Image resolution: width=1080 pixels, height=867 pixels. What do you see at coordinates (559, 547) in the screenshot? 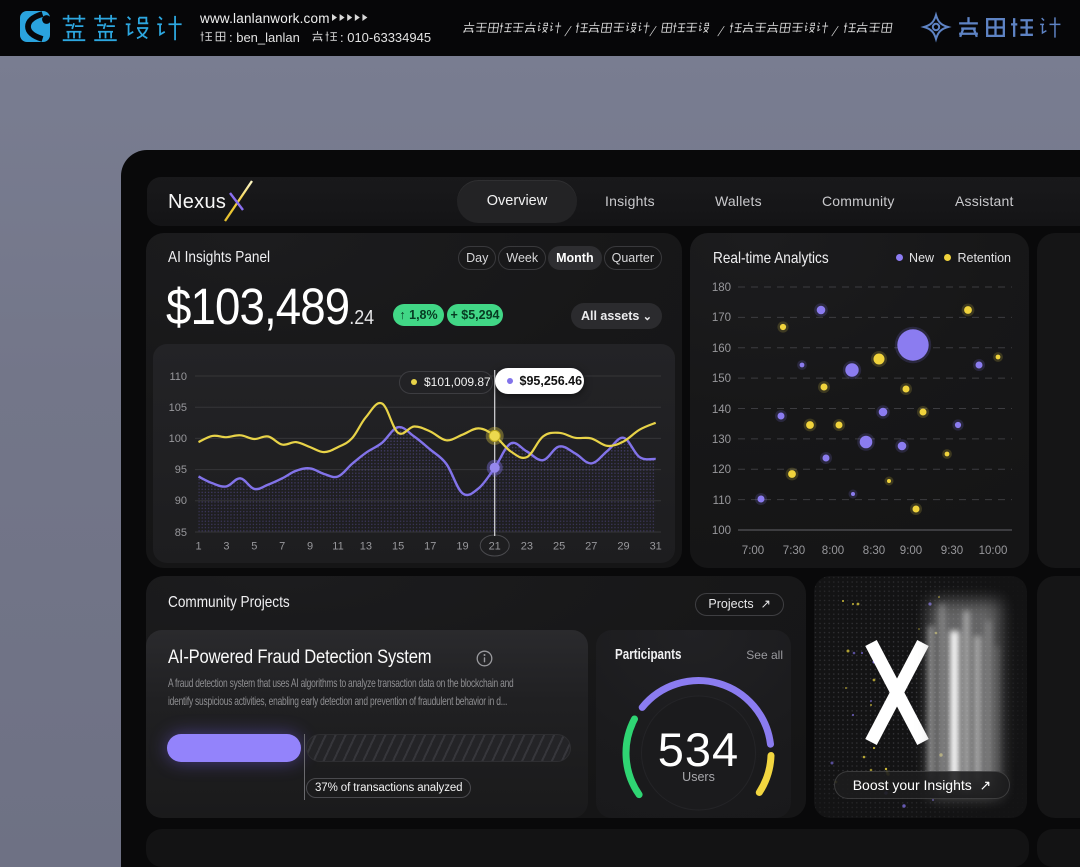
I see `svg-text: 25` at bounding box center [559, 547].